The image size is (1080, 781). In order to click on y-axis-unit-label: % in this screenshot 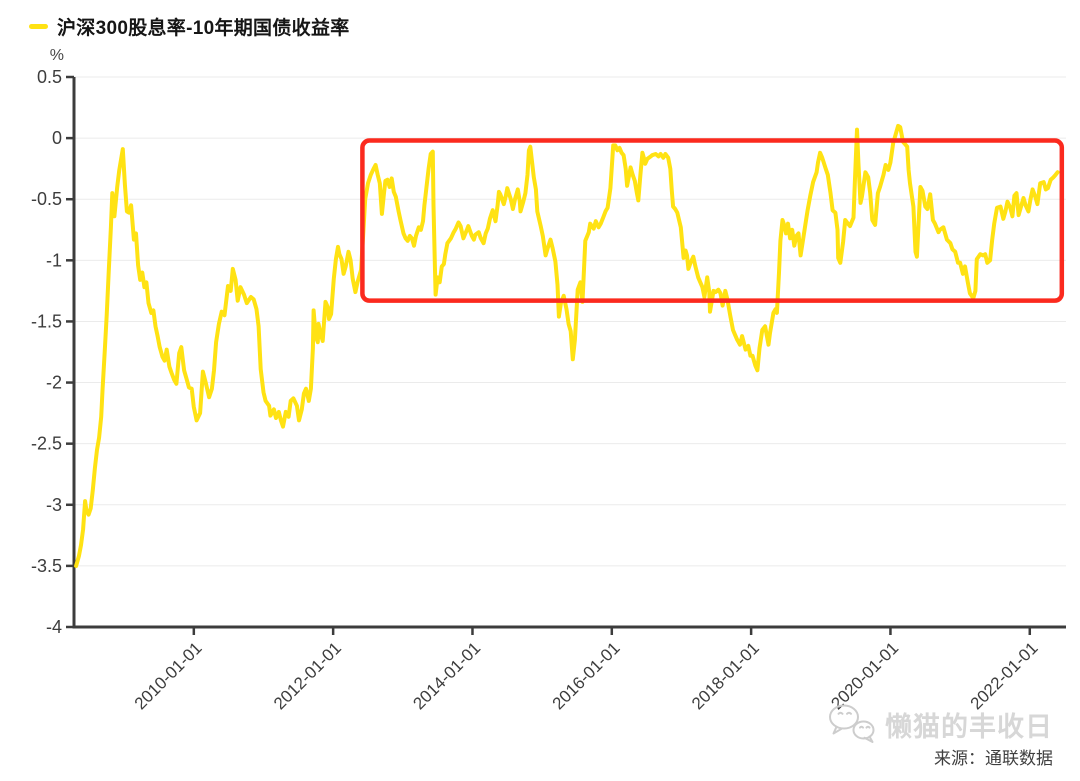, I will do `click(57, 55)`.